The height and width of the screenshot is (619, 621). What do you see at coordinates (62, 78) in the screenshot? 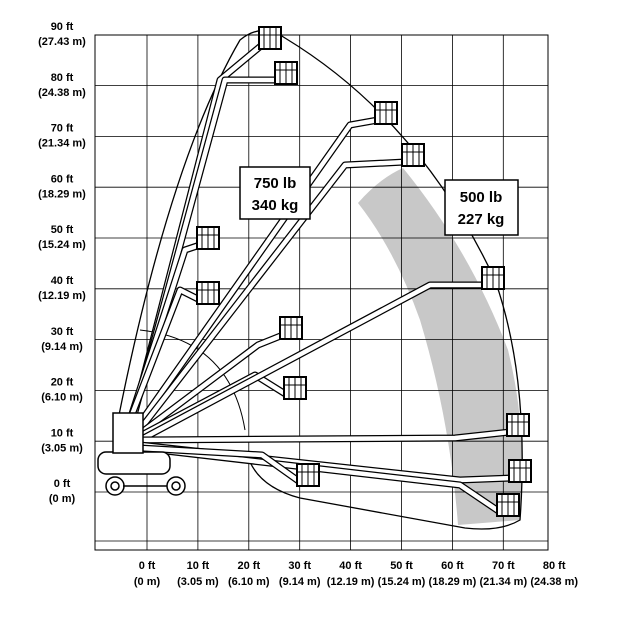
I see `y-label-ft: 80 ft` at bounding box center [62, 78].